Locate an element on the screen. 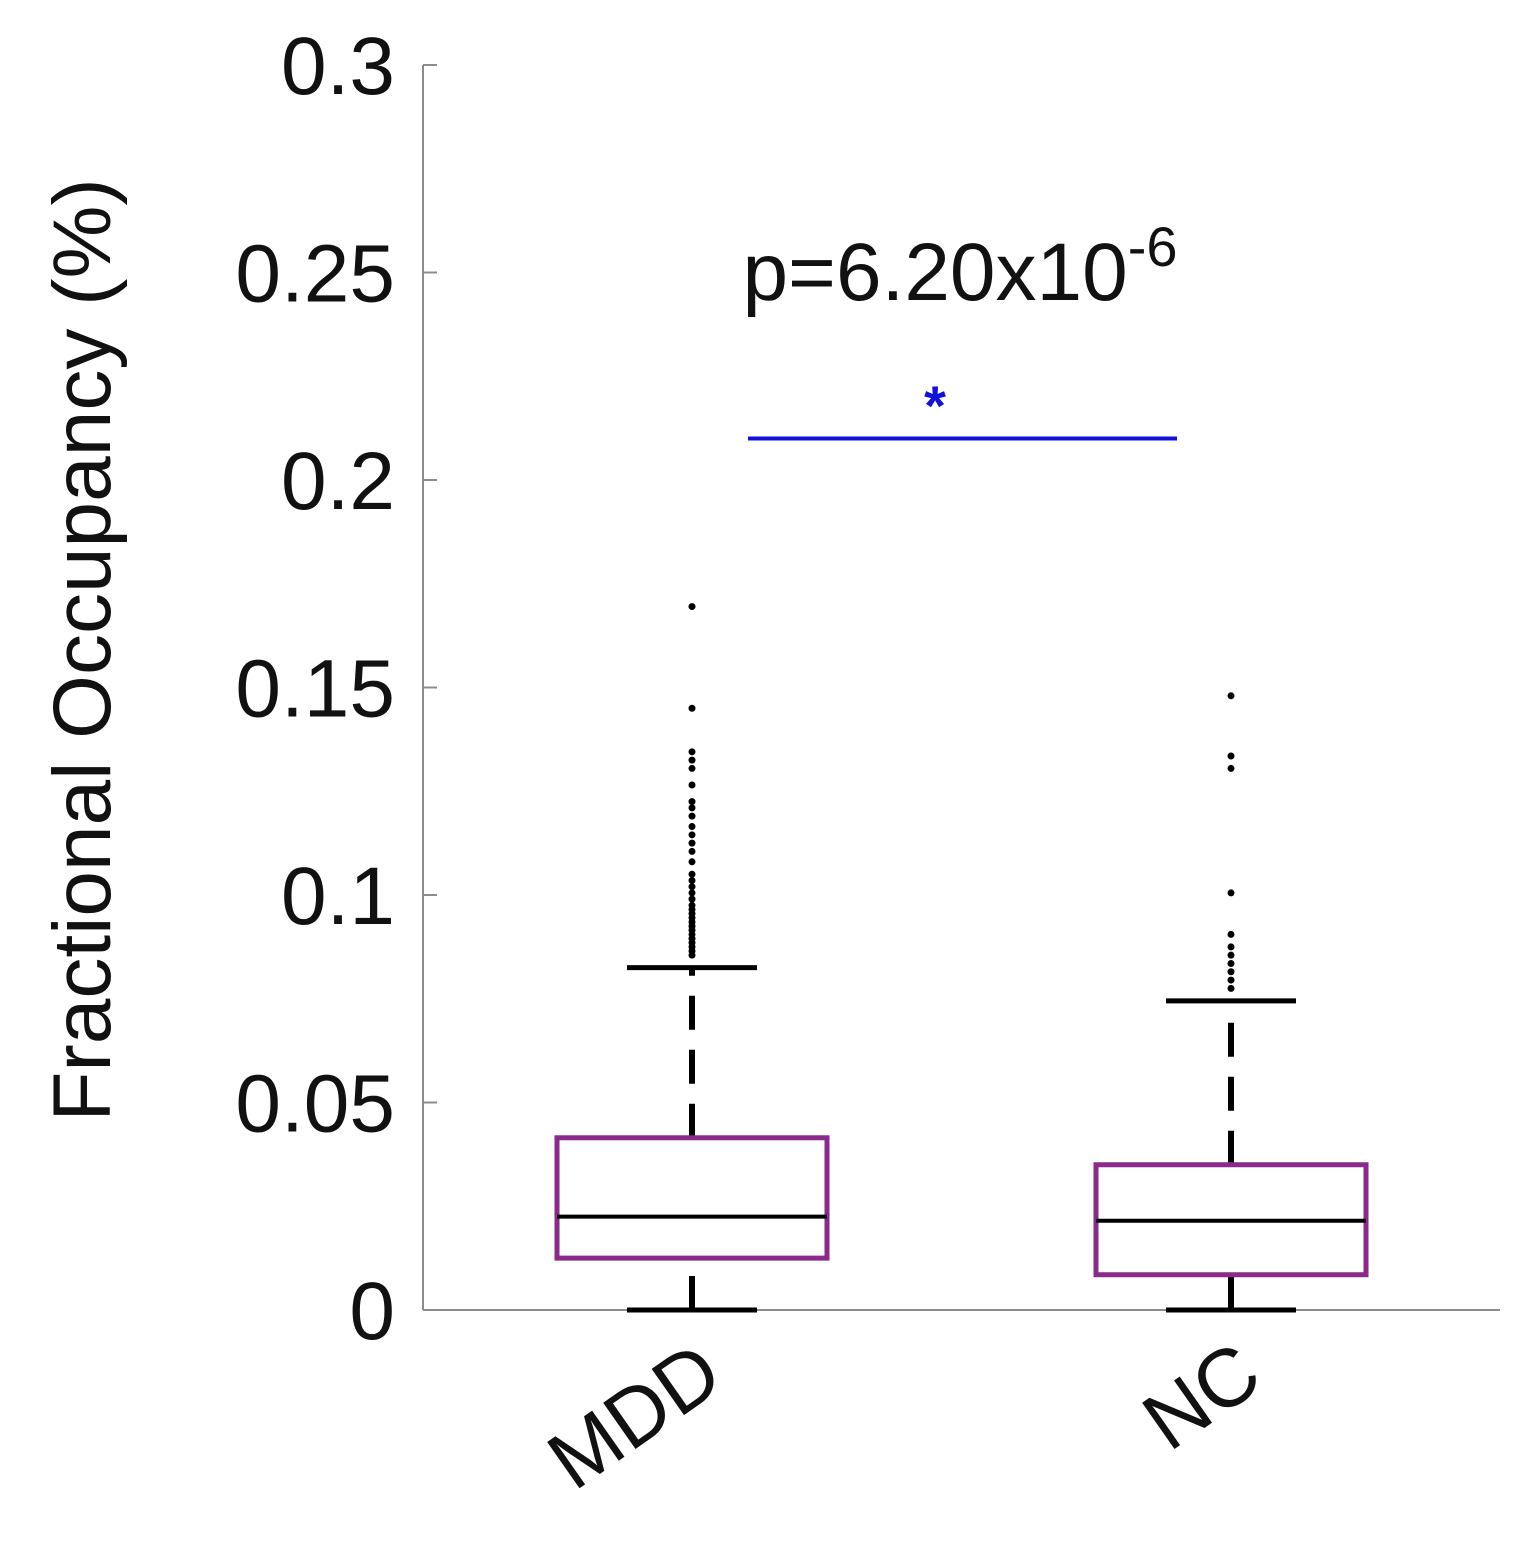  y-tick-label: 0.3 is located at coordinates (338, 66).